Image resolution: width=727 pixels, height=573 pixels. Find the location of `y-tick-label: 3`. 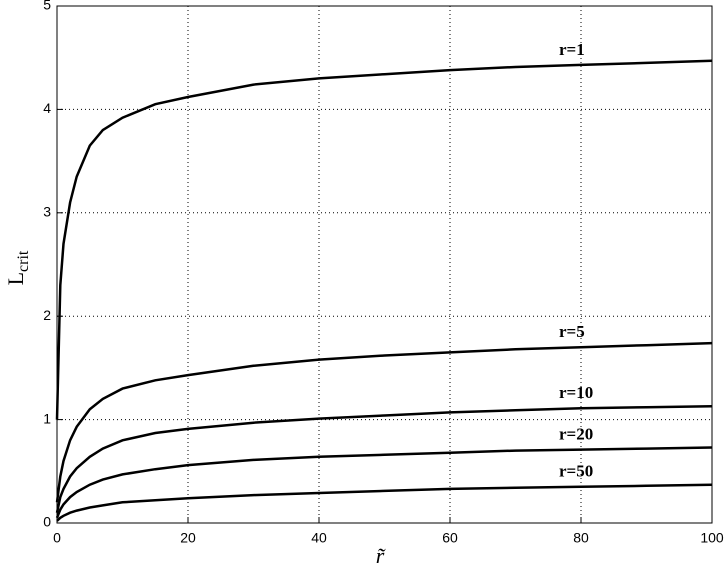

y-tick-label: 3 is located at coordinates (47, 212).